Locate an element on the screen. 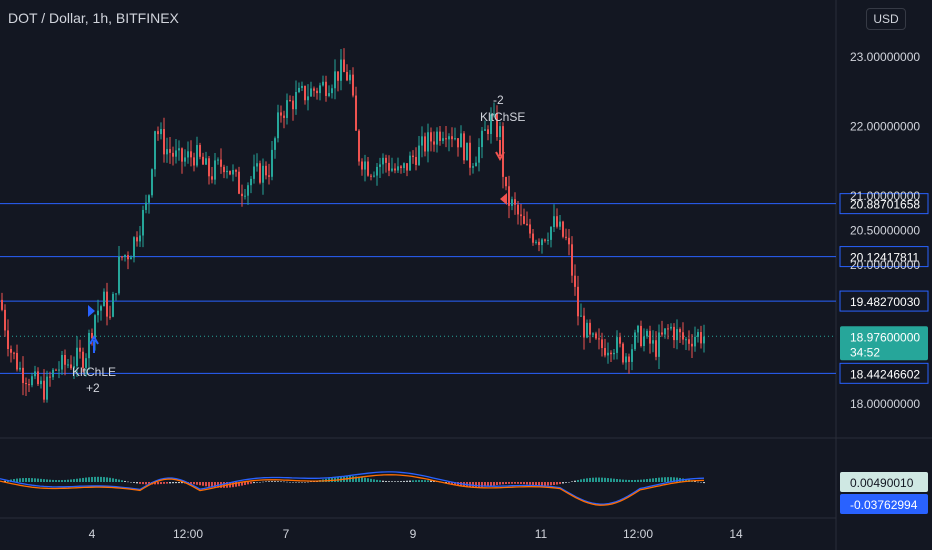 The height and width of the screenshot is (550, 932). time-axis: 4 12:00 7 9 11 12:00 14 is located at coordinates (416, 534).